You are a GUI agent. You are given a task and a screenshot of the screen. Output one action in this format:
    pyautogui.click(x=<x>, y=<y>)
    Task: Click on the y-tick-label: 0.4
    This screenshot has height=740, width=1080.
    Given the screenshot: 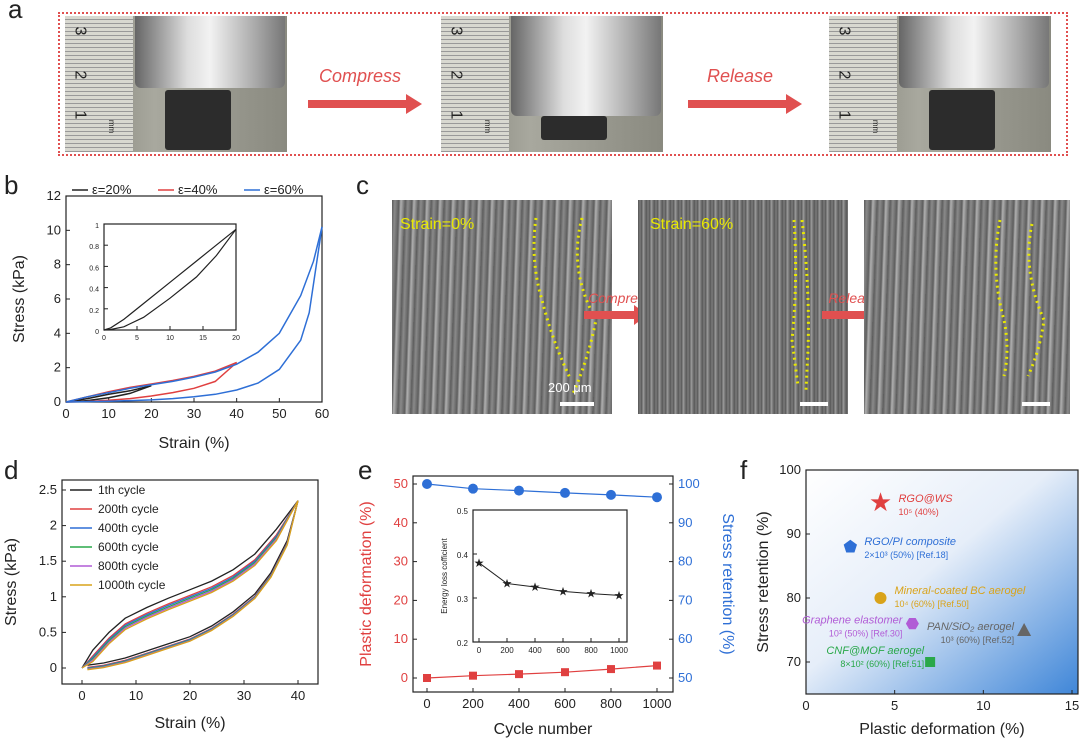 What is the action you would take?
    pyautogui.click(x=94, y=290)
    